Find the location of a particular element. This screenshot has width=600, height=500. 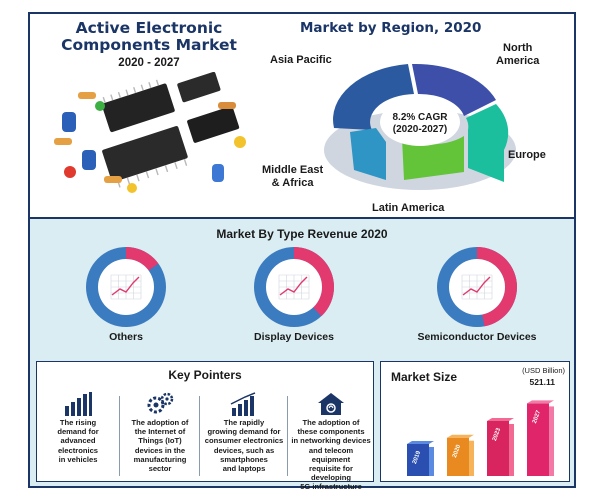

market-size-bar-label-2020: 2020 is located at coordinates (457, 450).